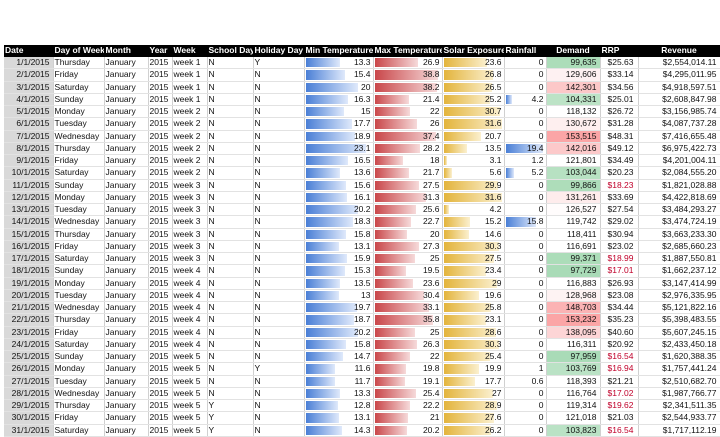  I want to click on cell-rrp: $18.99, so click(619, 259).